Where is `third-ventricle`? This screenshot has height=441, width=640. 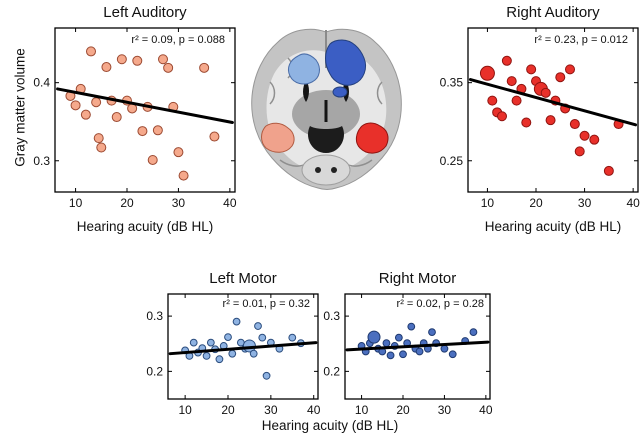
third-ventricle is located at coordinates (326, 111).